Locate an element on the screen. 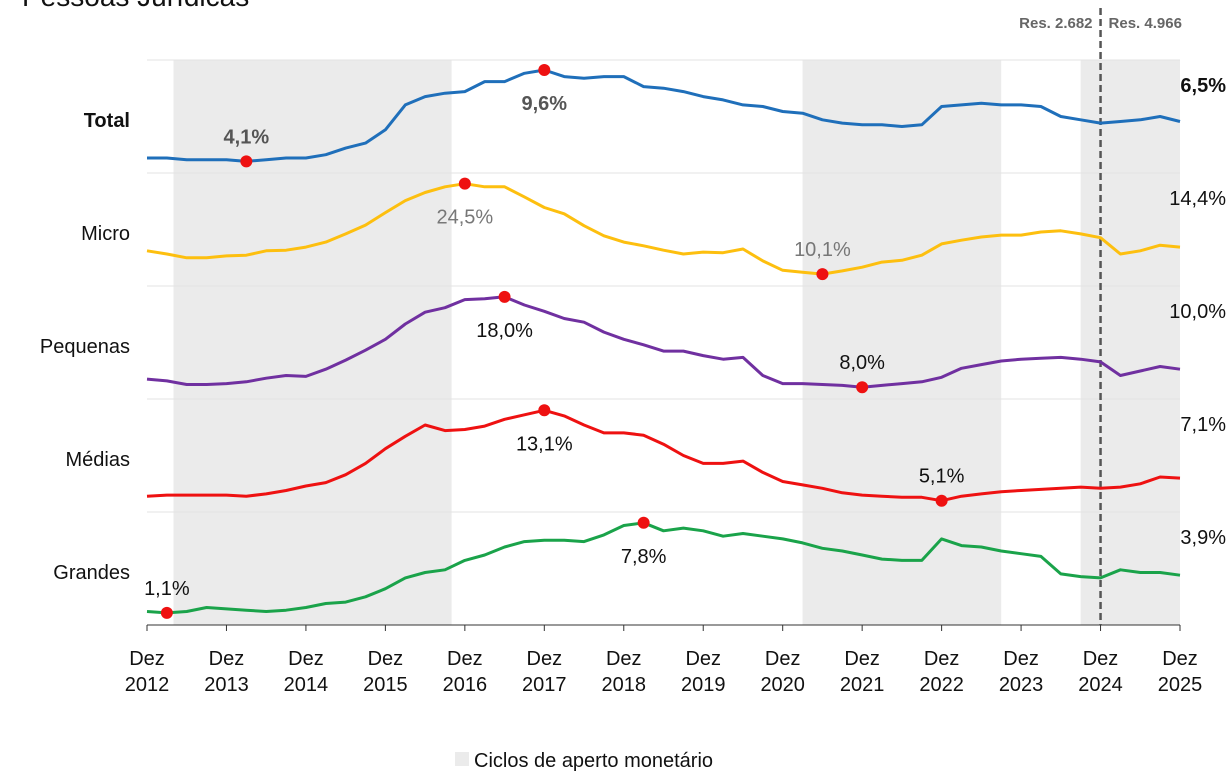  value-label: 24,5% is located at coordinates (464, 218).